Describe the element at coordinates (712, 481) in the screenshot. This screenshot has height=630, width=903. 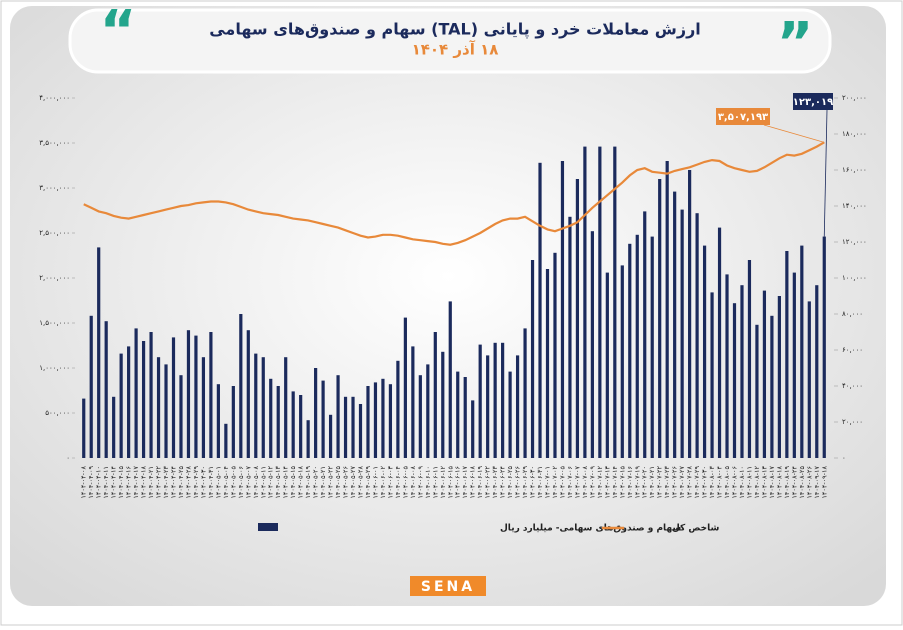
I see `x-tick-label: ۱۴۰۴-۰۸-۰۳` at that location.